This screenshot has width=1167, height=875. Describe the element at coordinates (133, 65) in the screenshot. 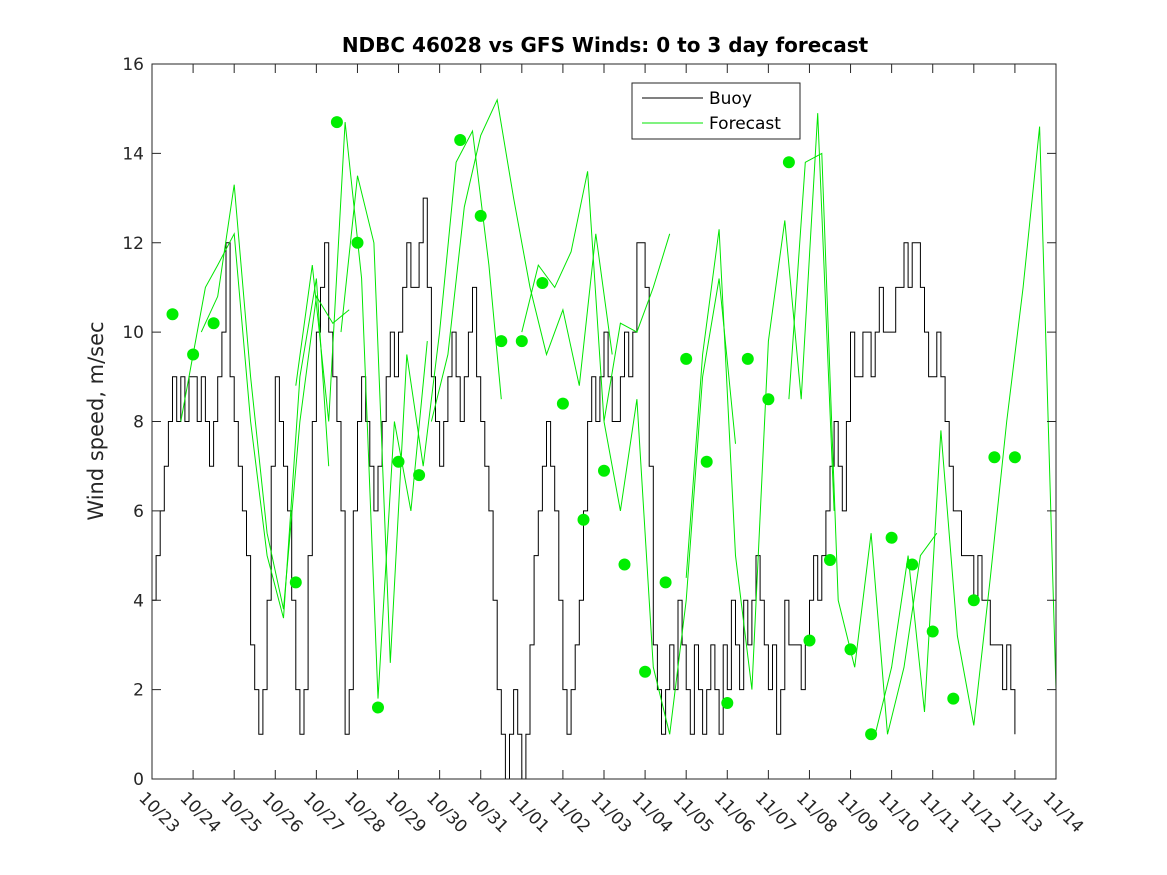

I see `y-tick-label: 16` at that location.